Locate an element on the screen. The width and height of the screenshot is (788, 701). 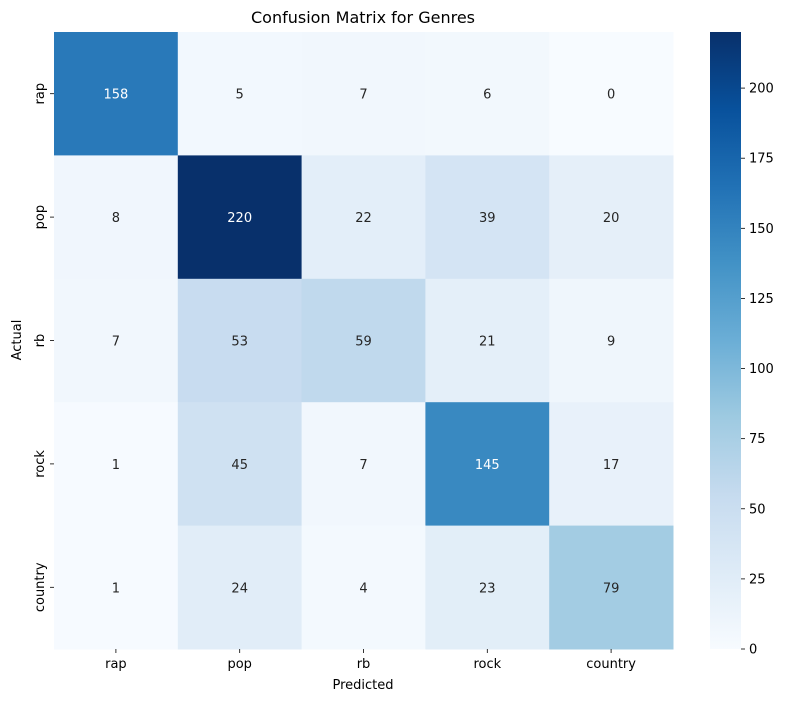
x-tick-label: country is located at coordinates (611, 664).